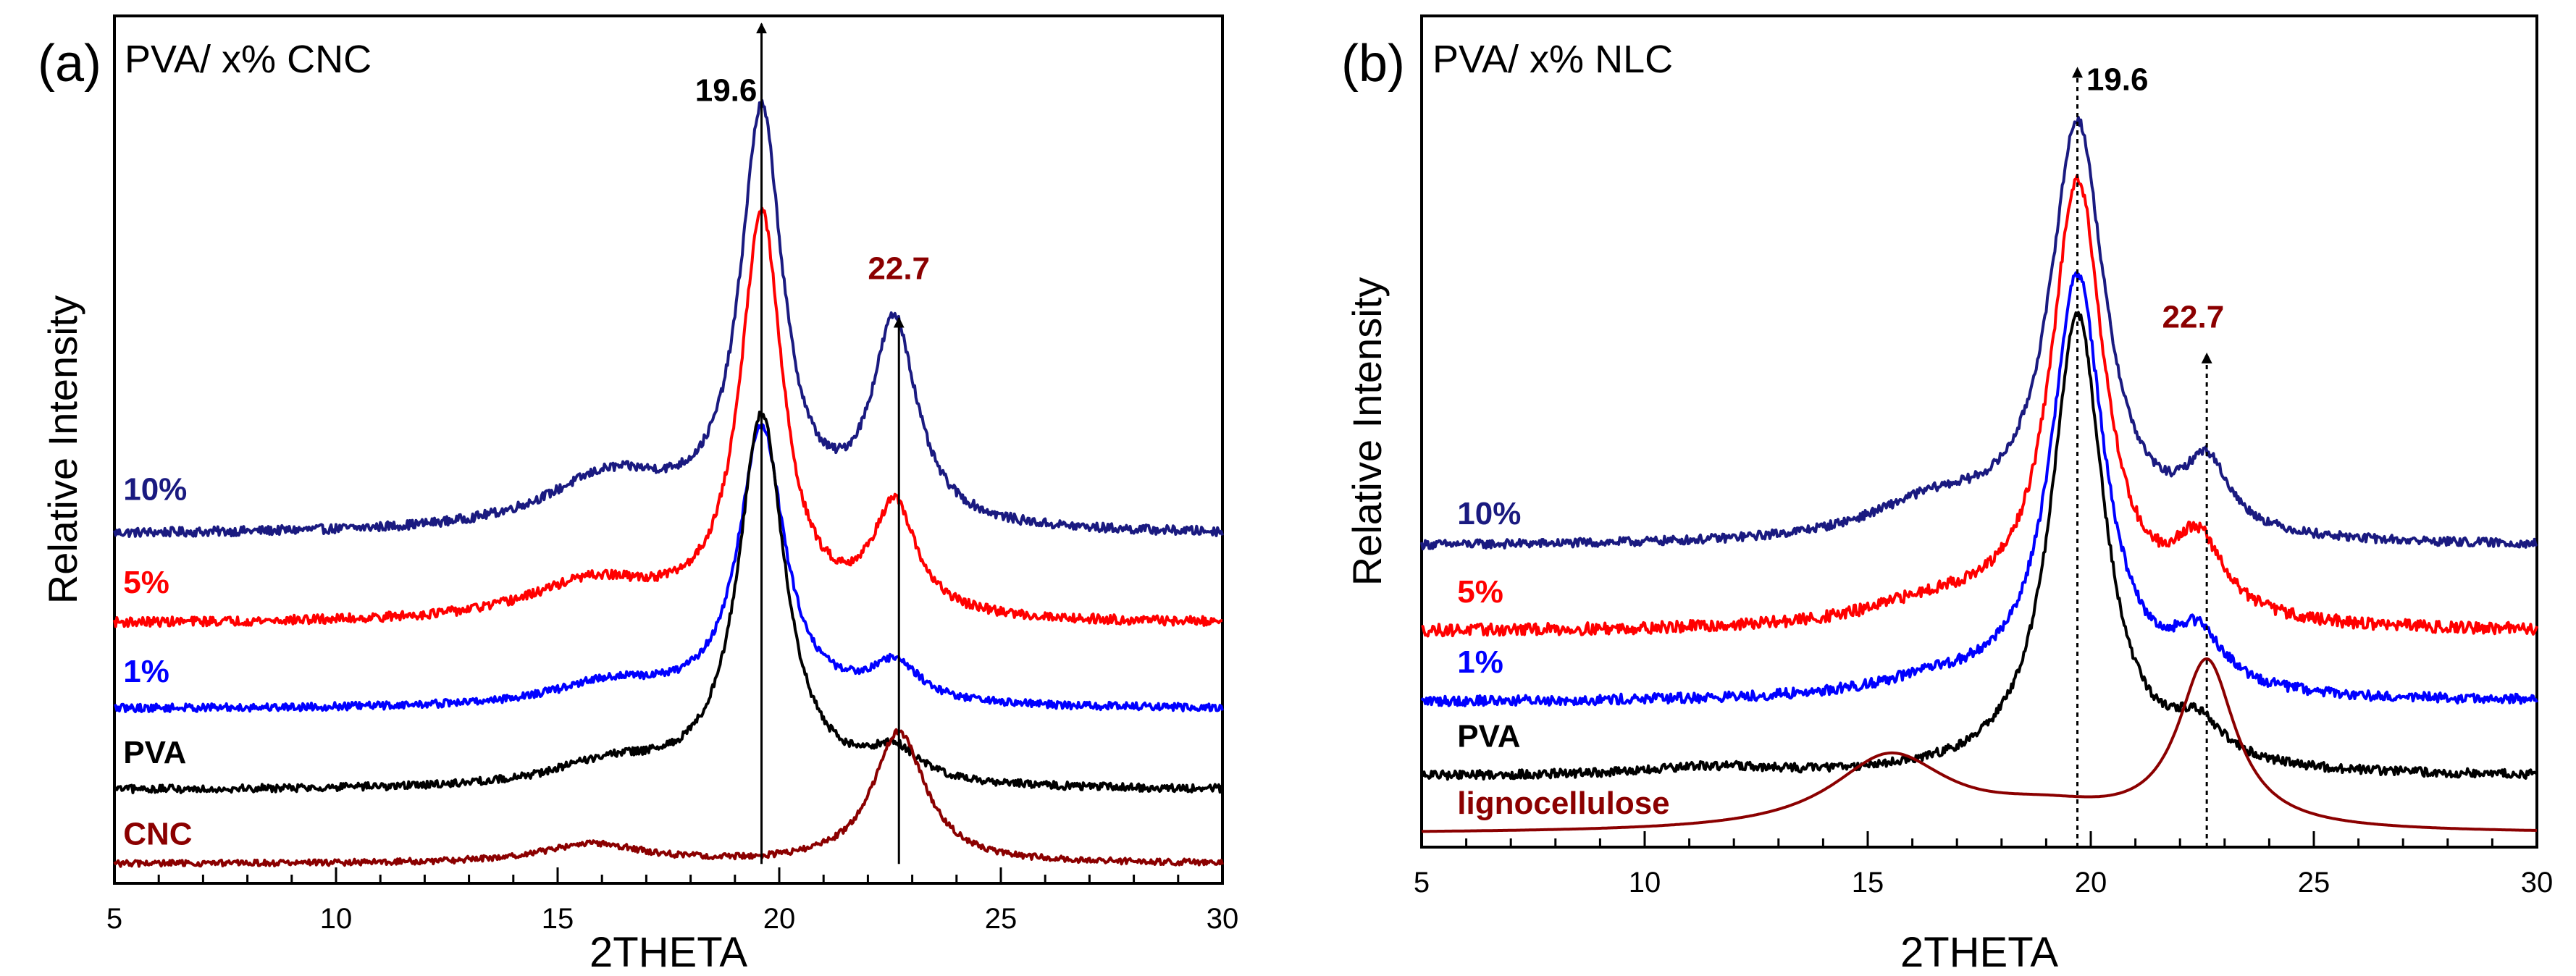 The height and width of the screenshot is (976, 2576). I want to click on series-line-1-, so click(668, 568).